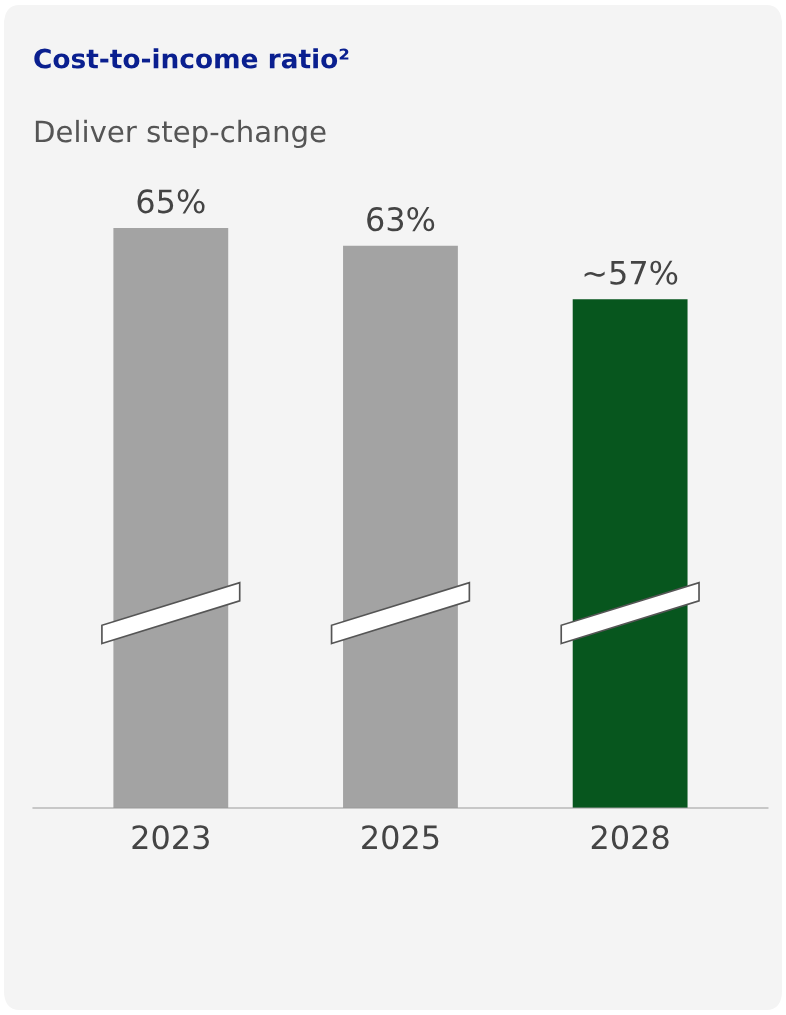 Image resolution: width=786 pixels, height=1015 pixels. Describe the element at coordinates (400, 837) in the screenshot. I see `x-tick-label: 2025` at that location.